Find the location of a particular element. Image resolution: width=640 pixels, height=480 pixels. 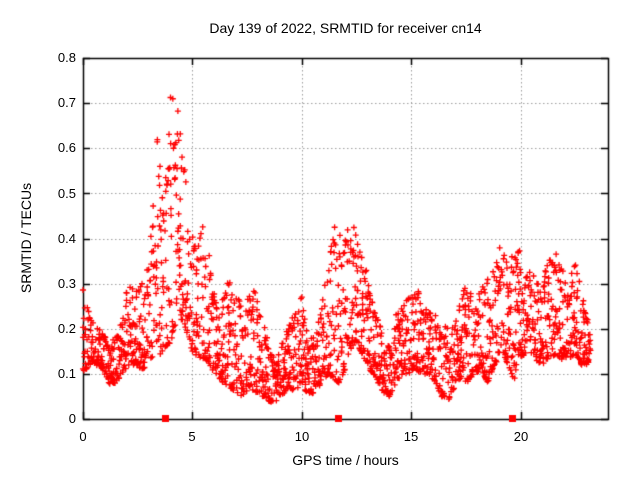

x-tick-label: 15 is located at coordinates (411, 436).